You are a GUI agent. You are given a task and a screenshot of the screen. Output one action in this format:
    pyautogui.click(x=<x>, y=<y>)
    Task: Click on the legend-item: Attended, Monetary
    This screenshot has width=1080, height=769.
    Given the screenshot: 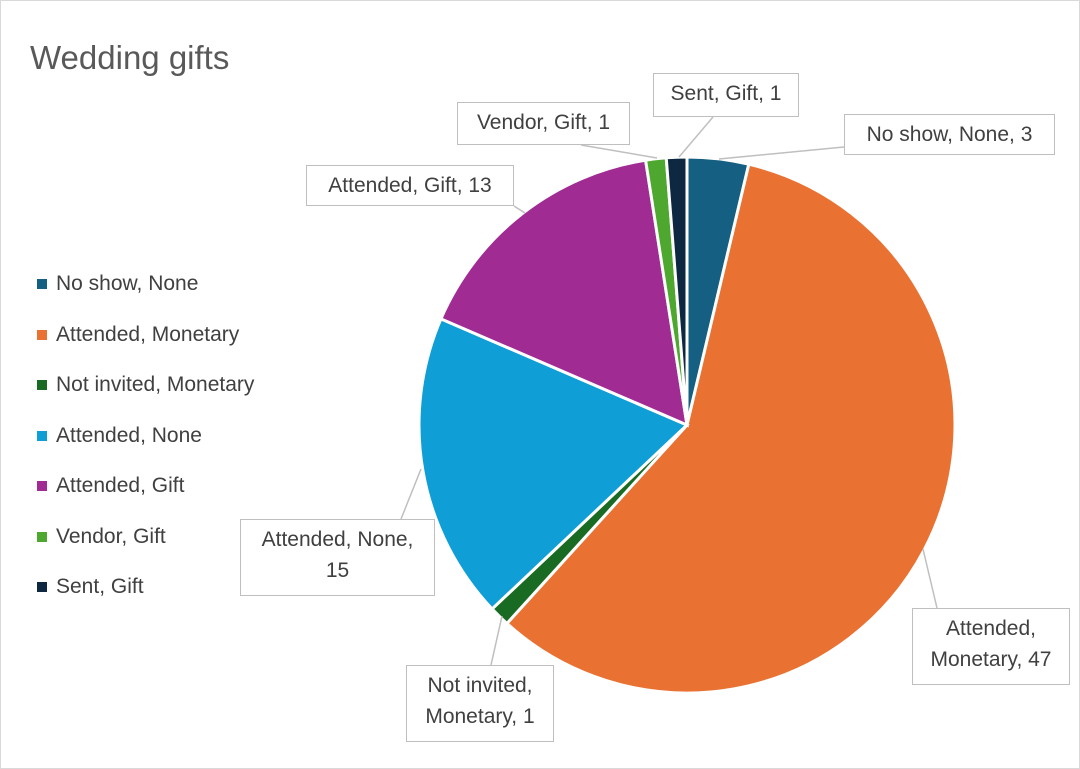 What is the action you would take?
    pyautogui.click(x=145, y=335)
    